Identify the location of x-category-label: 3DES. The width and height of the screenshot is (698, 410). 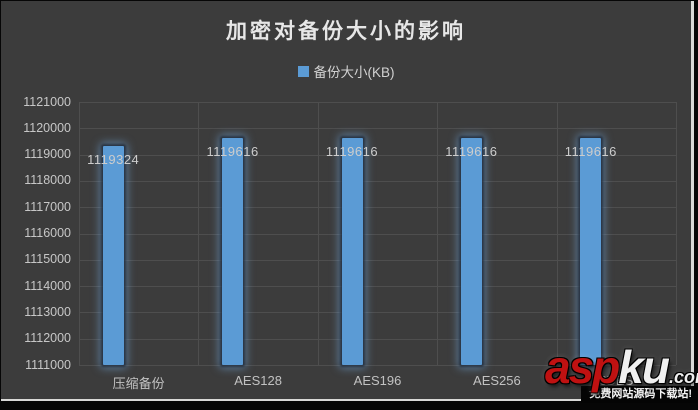
(616, 380).